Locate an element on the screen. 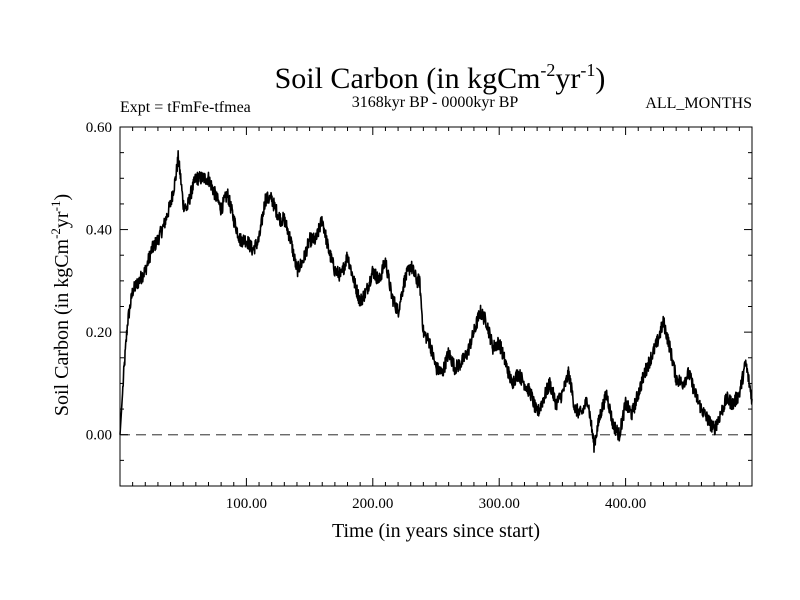 This screenshot has height=600, width=800. y-axis-label-end: ) is located at coordinates (62, 197).